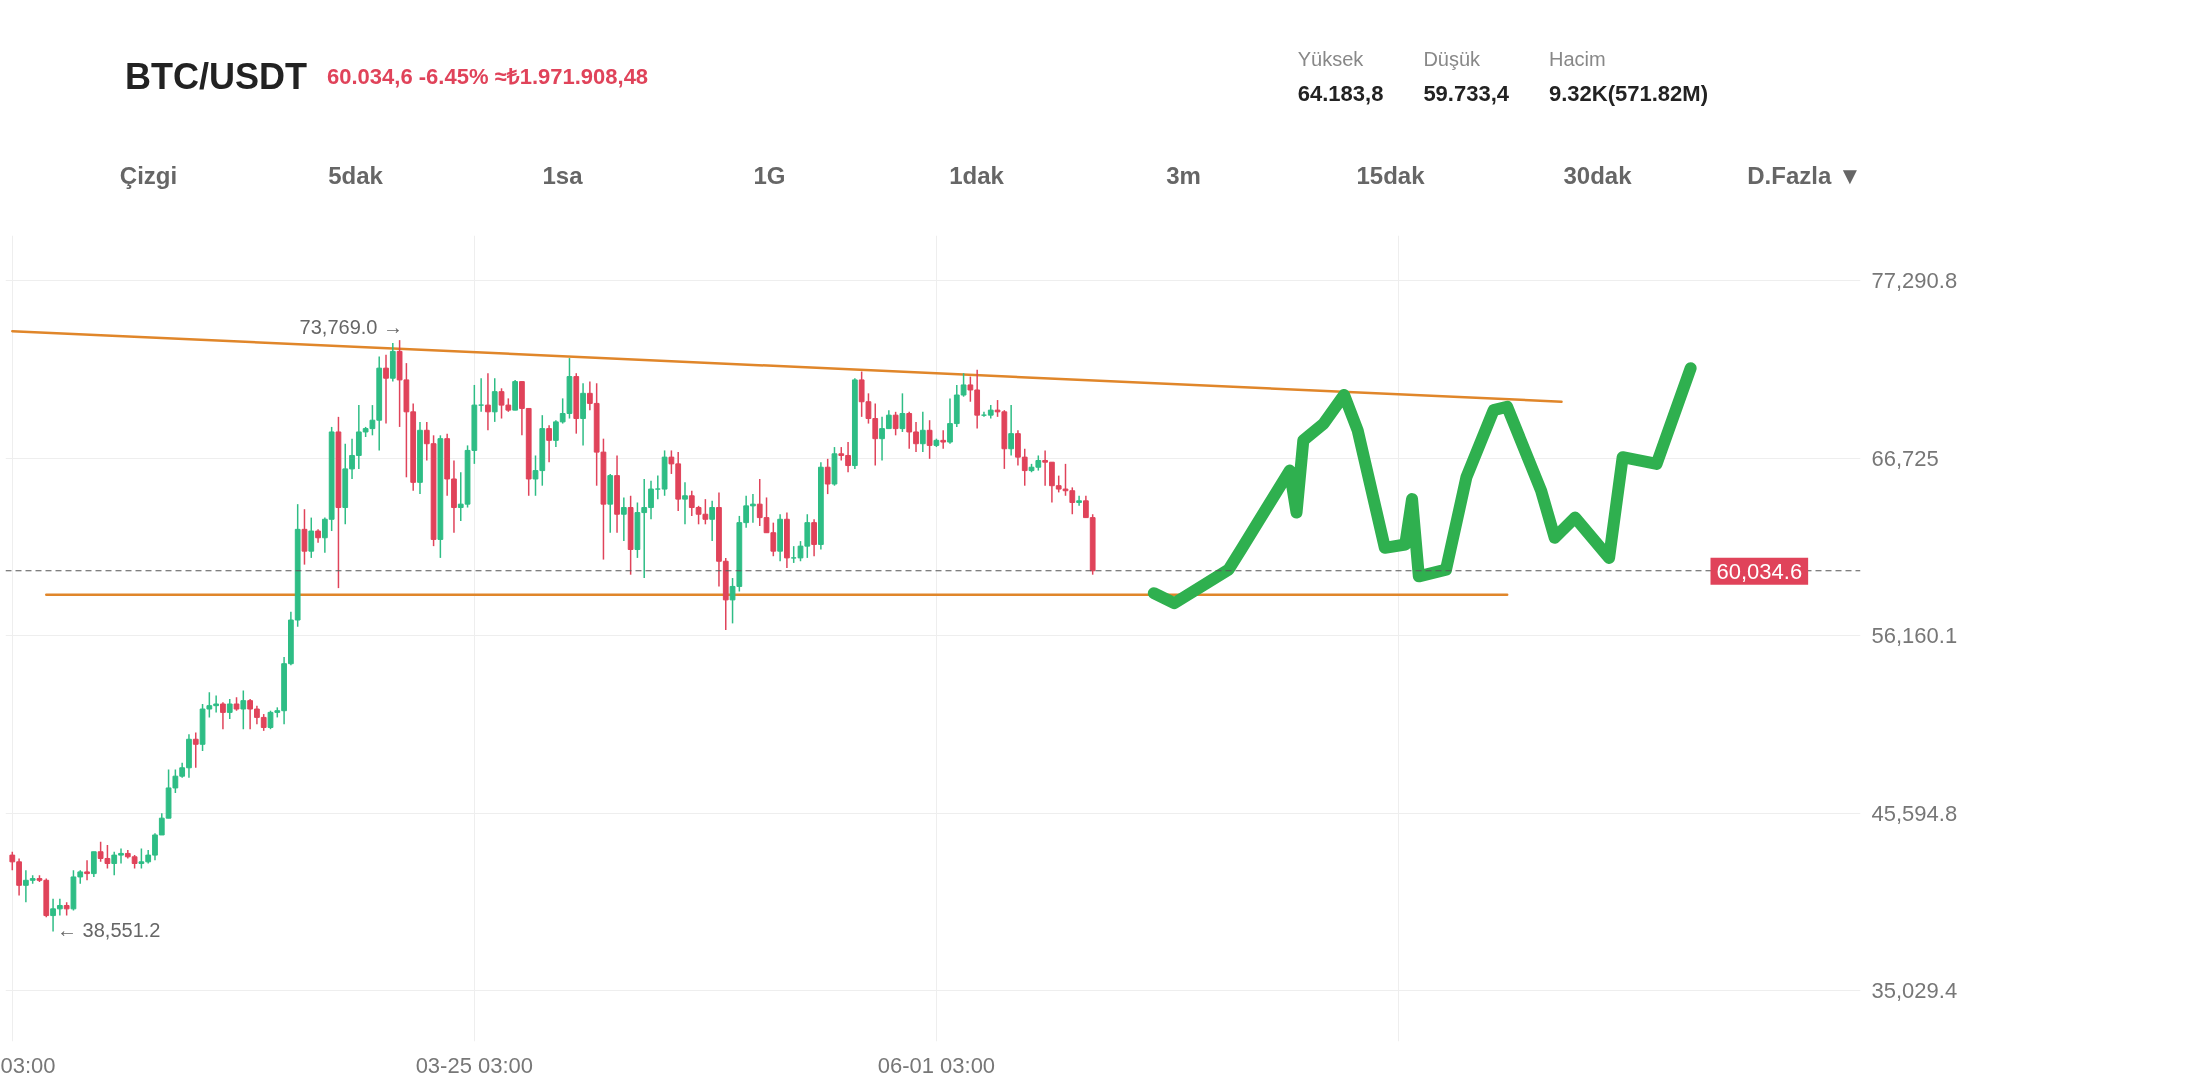 Image resolution: width=2185 pixels, height=1080 pixels. I want to click on y-tick-label: 56,160.1, so click(1914, 636).